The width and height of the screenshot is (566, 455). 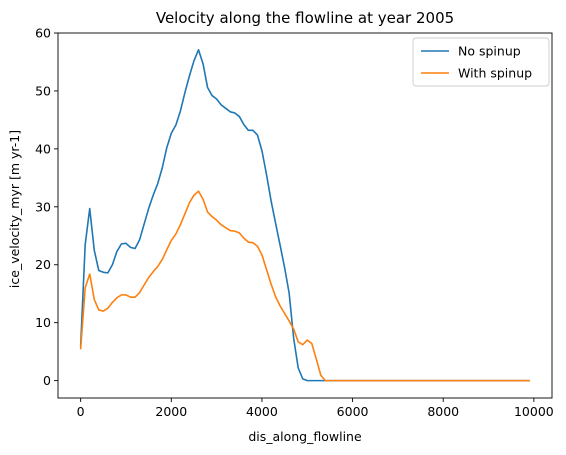 I want to click on legend: No spinup With spinup, so click(x=481, y=62).